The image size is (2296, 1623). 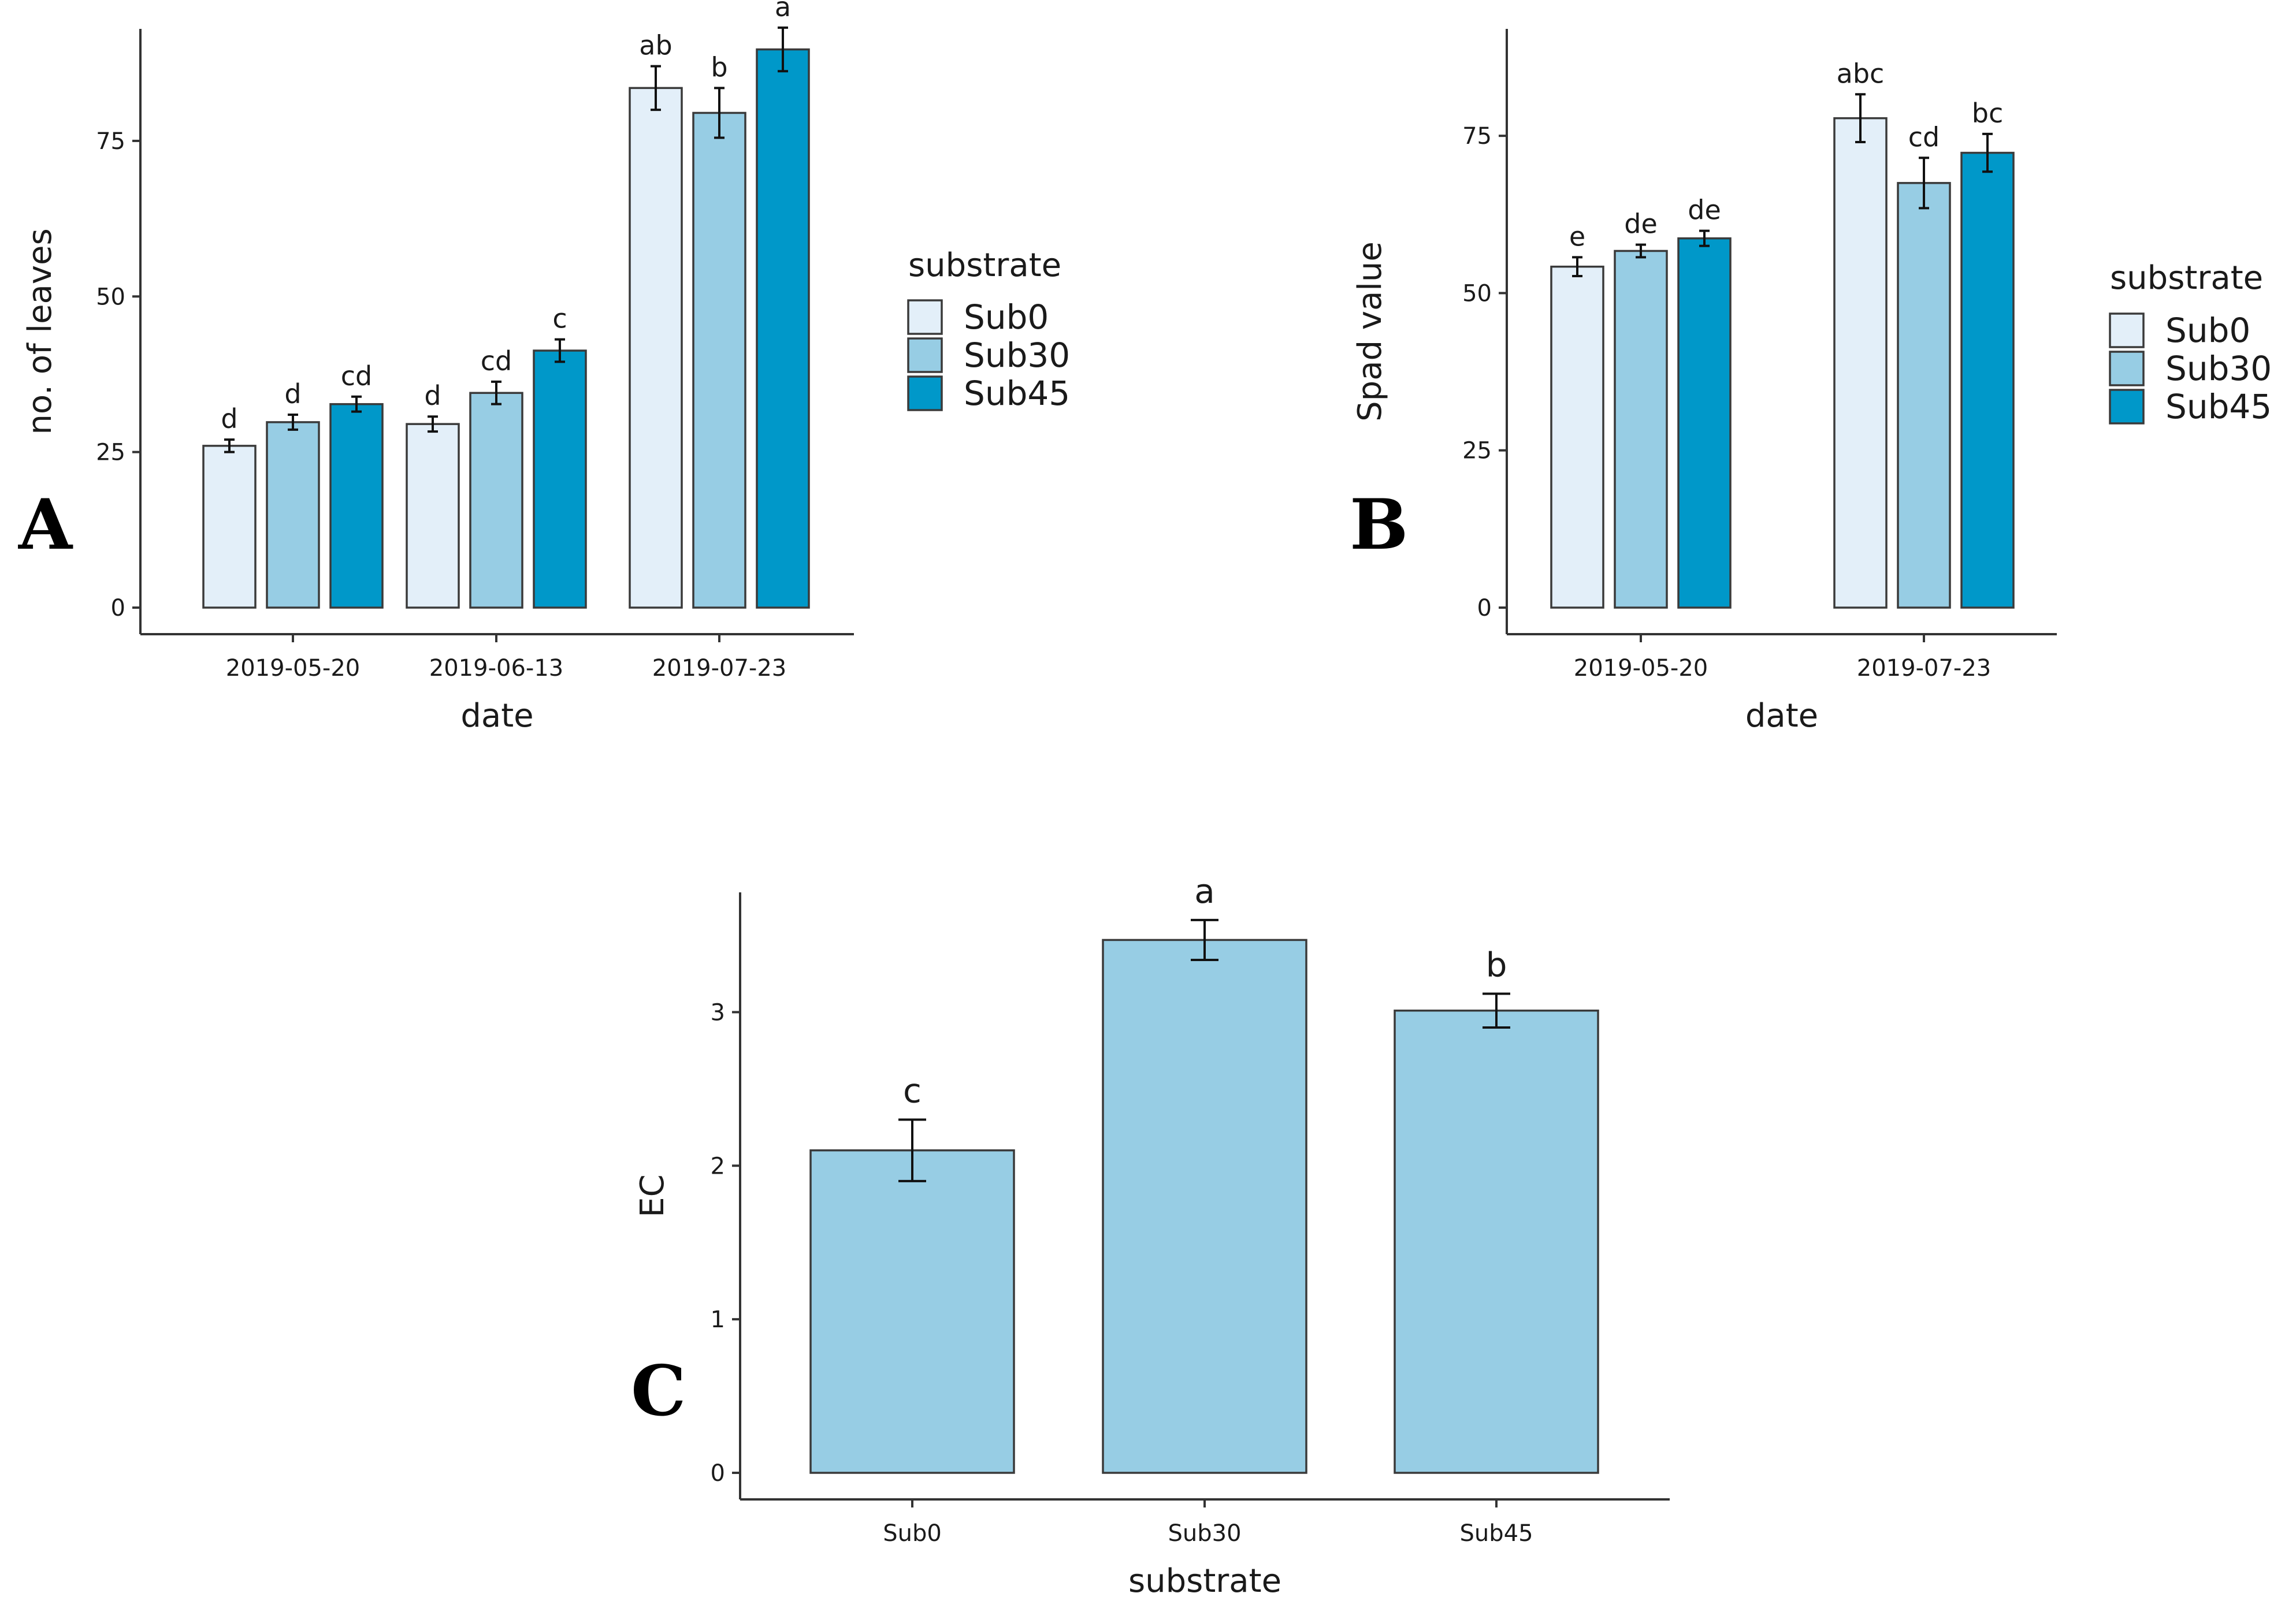 What do you see at coordinates (1205, 1533) in the screenshot?
I see `x-tick-label: Sub30` at bounding box center [1205, 1533].